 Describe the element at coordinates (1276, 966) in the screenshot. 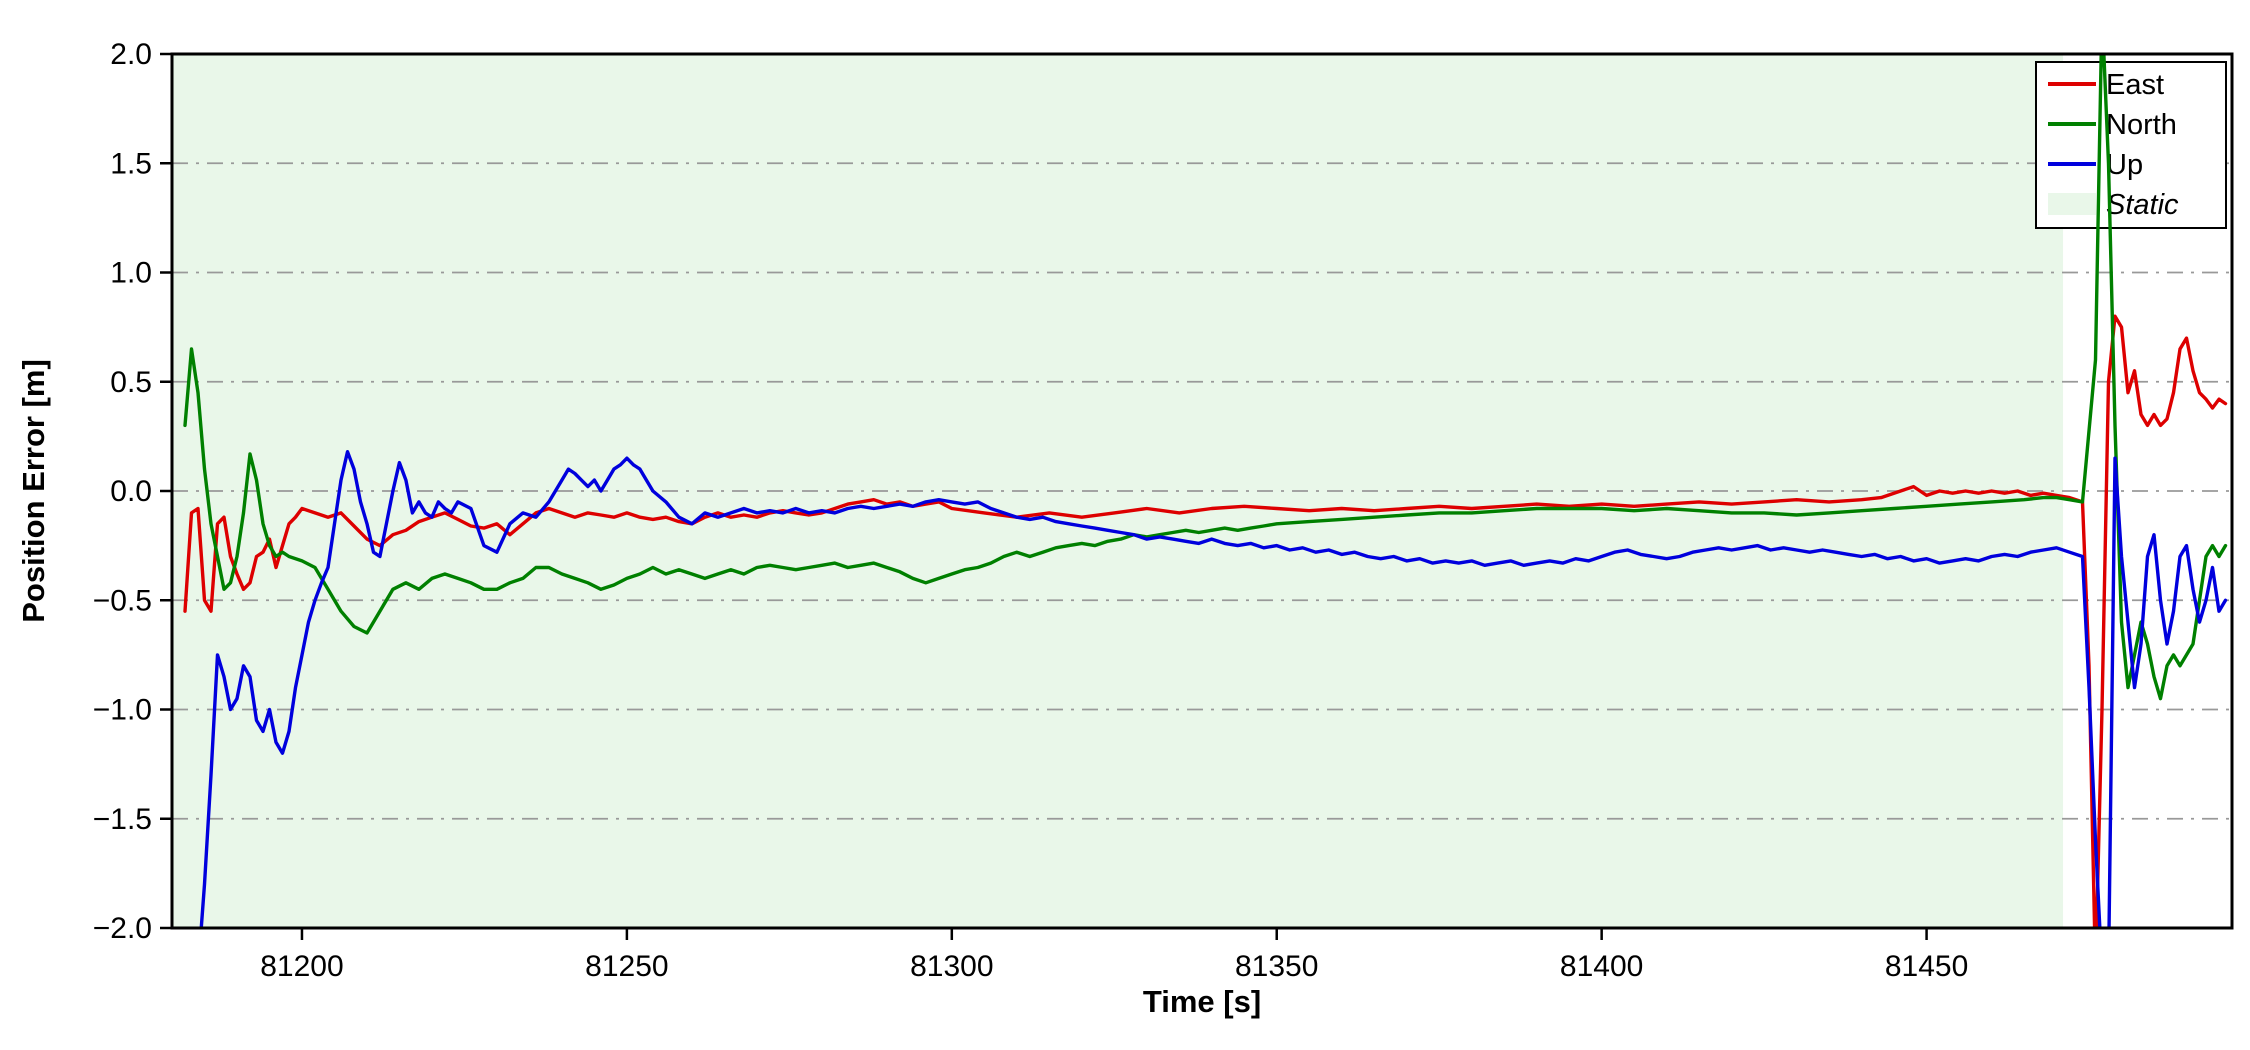

I see `x-tick-label: 81350` at that location.